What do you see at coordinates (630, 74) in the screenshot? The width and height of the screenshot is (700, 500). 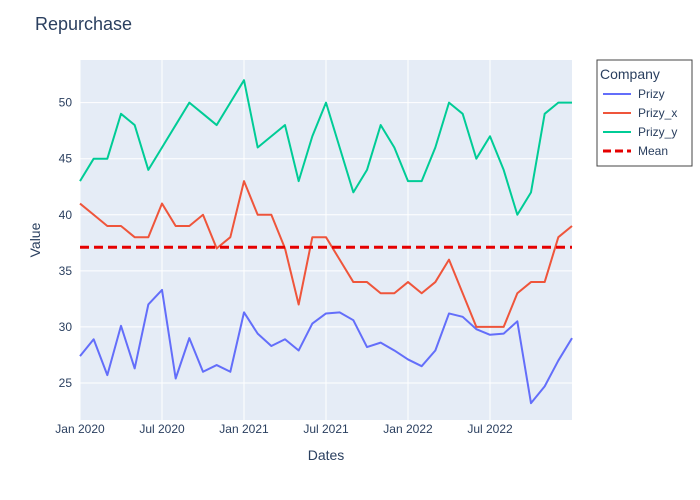 I see `legend-title: Company` at bounding box center [630, 74].